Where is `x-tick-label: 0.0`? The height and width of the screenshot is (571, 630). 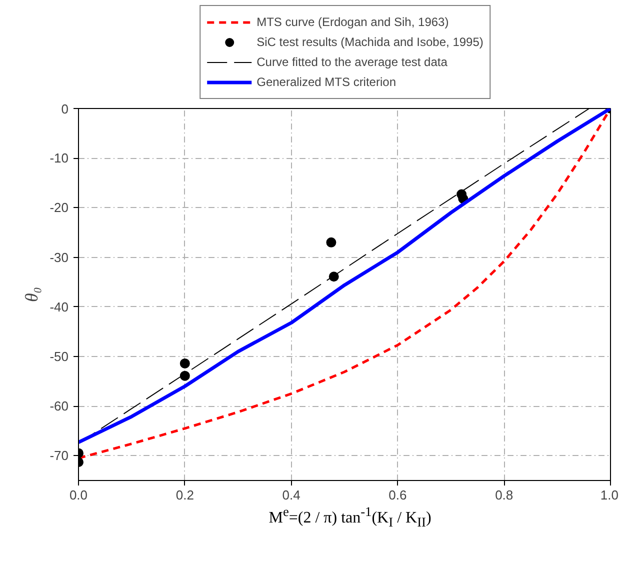 x-tick-label: 0.0 is located at coordinates (78, 495).